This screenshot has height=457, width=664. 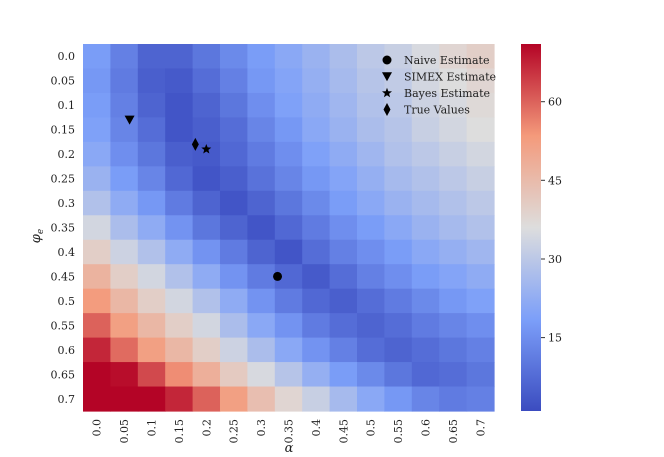 What do you see at coordinates (387, 77) in the screenshot?
I see `legend-marker-triangle-down` at bounding box center [387, 77].